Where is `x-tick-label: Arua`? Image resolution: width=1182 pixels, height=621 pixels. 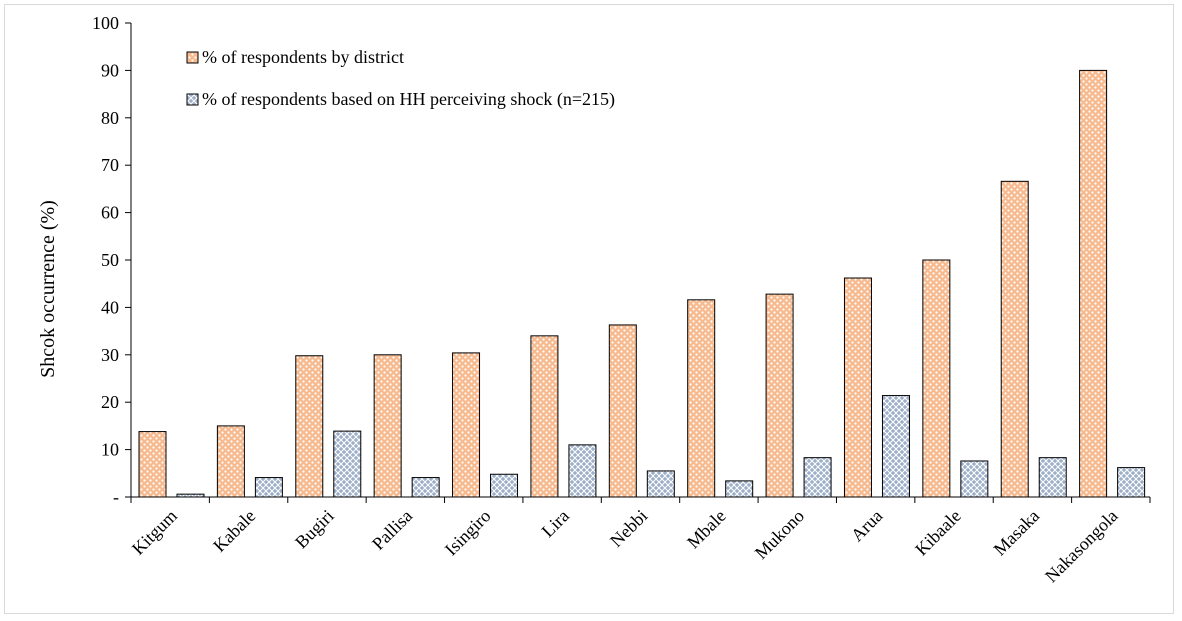
x-tick-label: Arua is located at coordinates (867, 526).